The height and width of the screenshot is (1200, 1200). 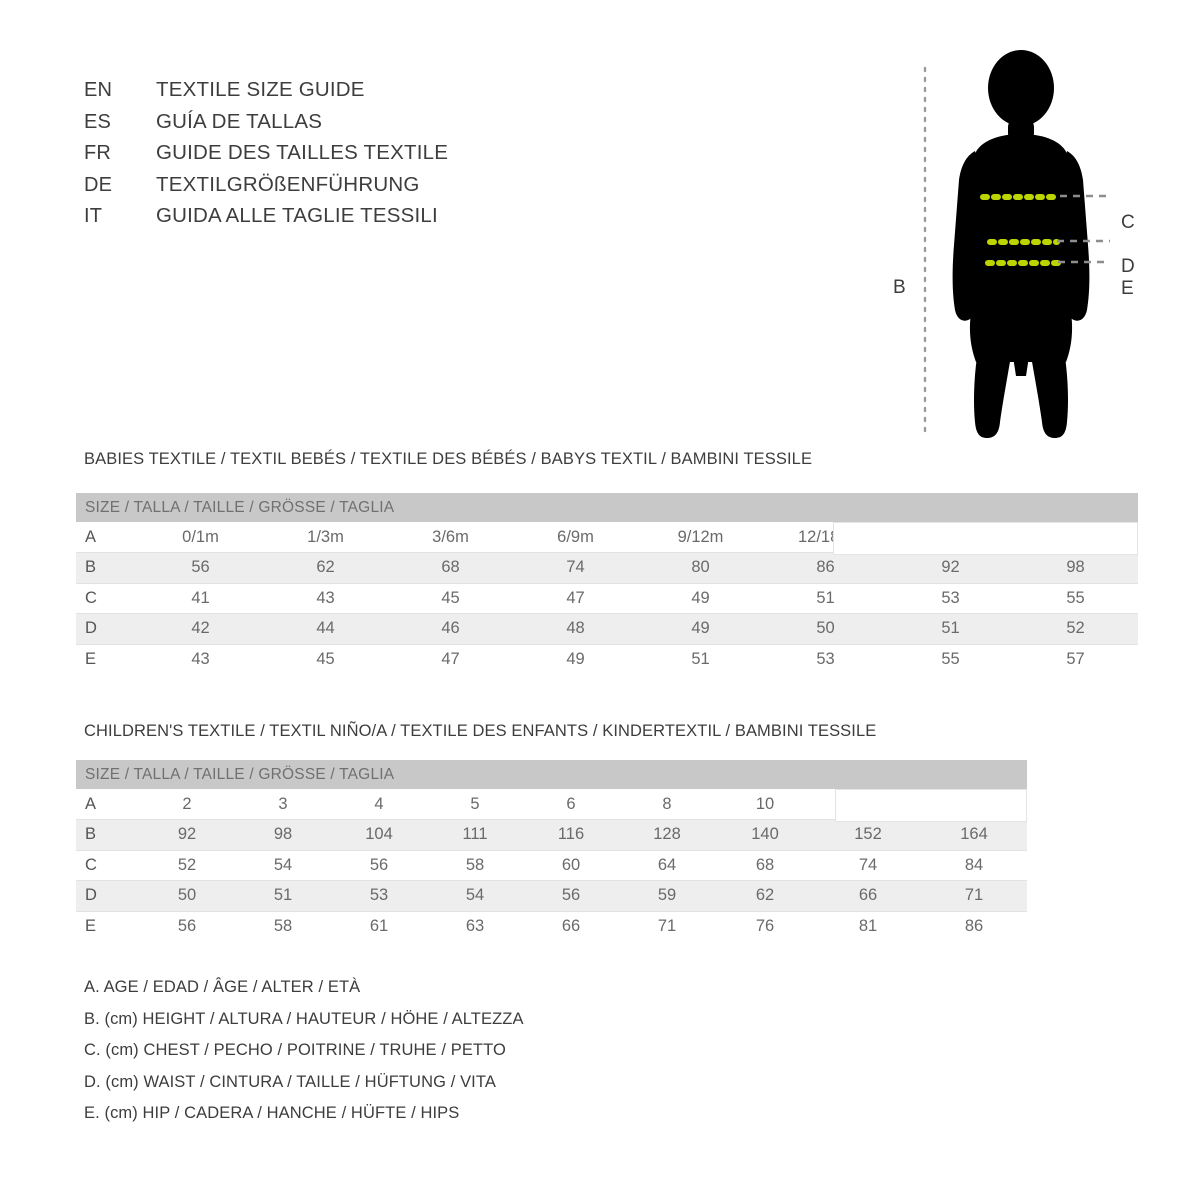 I want to click on cell: 41, so click(x=200, y=598).